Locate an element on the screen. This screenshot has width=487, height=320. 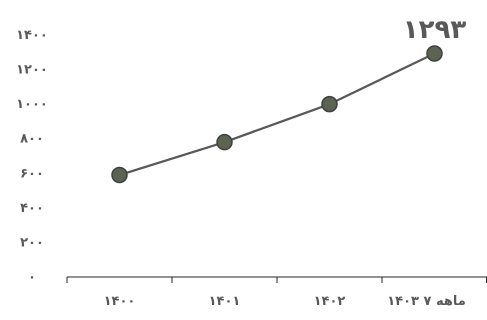
x-tick-label: ۱۴۰۳ ۷ ماهه is located at coordinates (426, 301).